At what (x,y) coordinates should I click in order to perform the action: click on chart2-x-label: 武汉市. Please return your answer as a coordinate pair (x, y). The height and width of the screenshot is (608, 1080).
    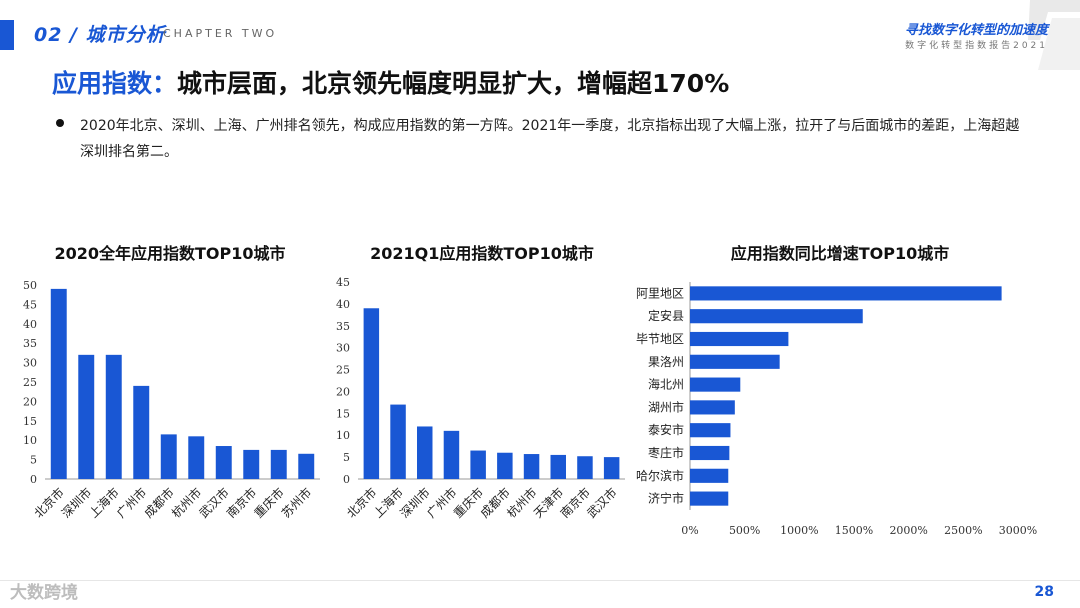
    Looking at the image, I should click on (602, 503).